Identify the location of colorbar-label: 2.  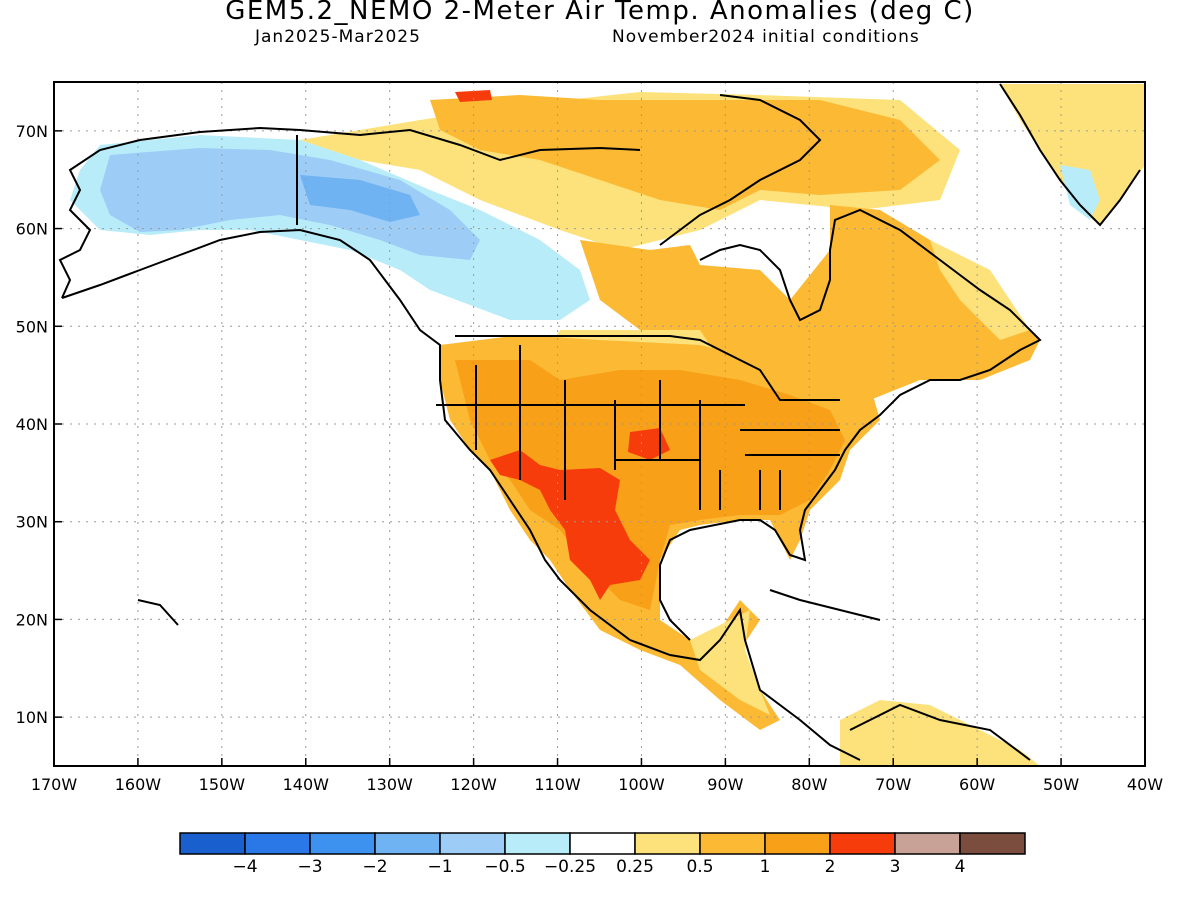
(830, 867).